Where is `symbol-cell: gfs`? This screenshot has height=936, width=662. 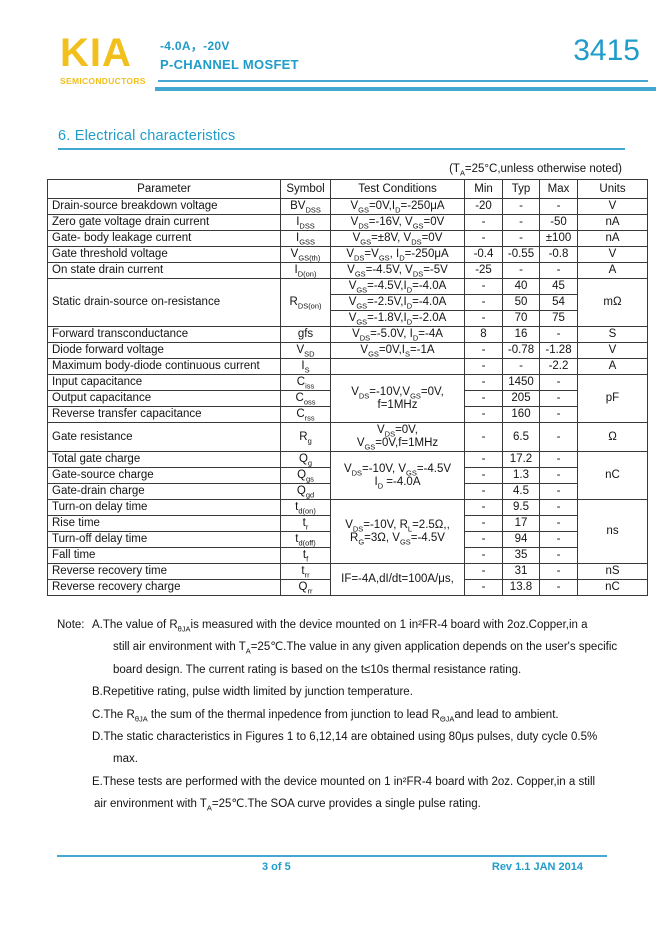 symbol-cell: gfs is located at coordinates (305, 334).